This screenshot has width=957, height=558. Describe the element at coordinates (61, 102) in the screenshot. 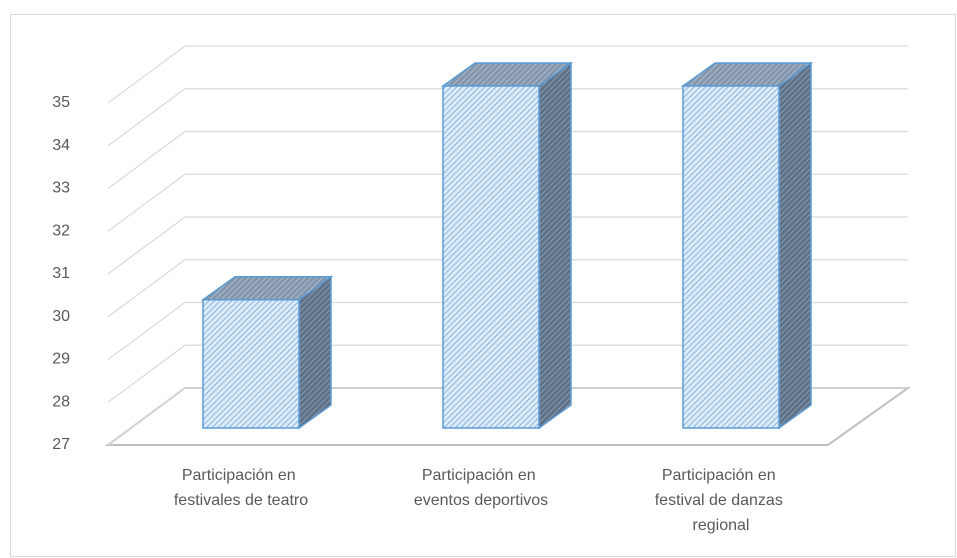

I see `y-tick-label: 35` at that location.